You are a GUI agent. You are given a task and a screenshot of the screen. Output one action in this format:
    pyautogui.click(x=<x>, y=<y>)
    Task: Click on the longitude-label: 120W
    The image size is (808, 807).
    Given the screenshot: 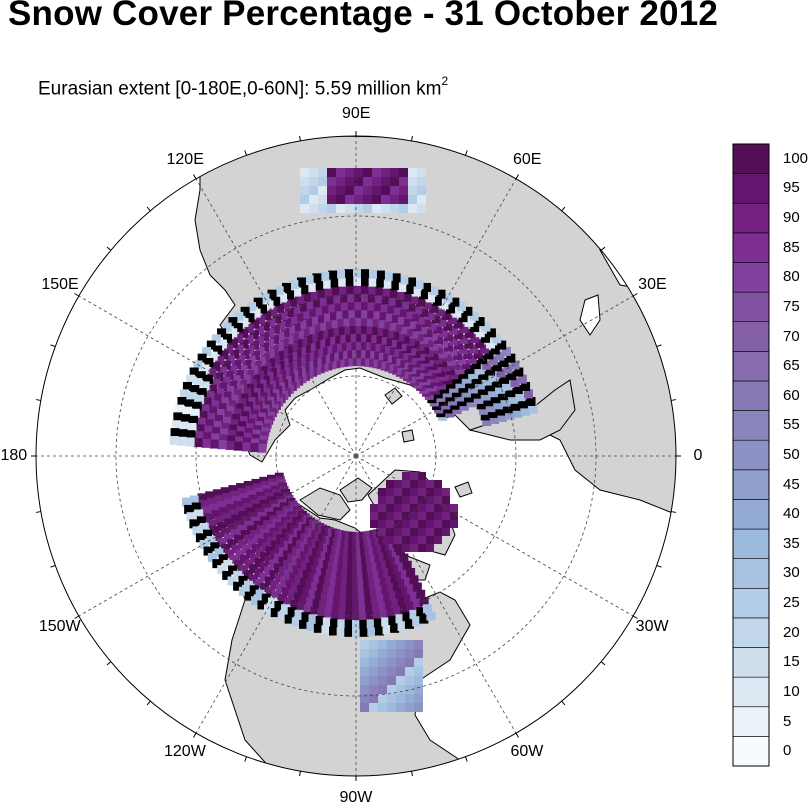 What is the action you would take?
    pyautogui.click(x=185, y=752)
    